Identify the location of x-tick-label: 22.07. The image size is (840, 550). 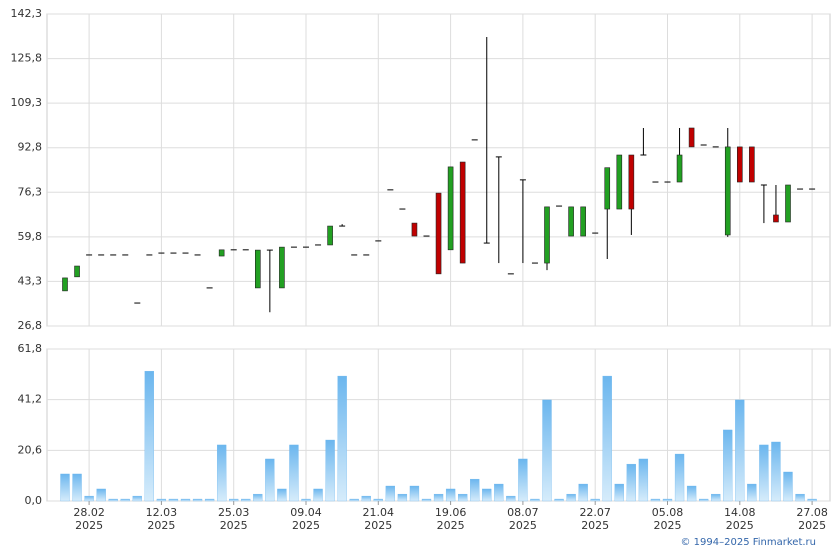
(595, 512).